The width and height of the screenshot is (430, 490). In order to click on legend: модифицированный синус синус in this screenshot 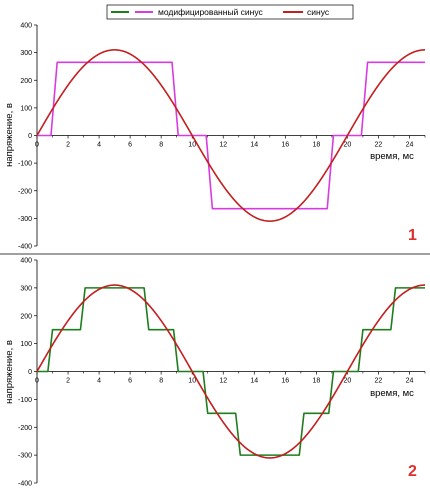, I will do `click(230, 12)`.